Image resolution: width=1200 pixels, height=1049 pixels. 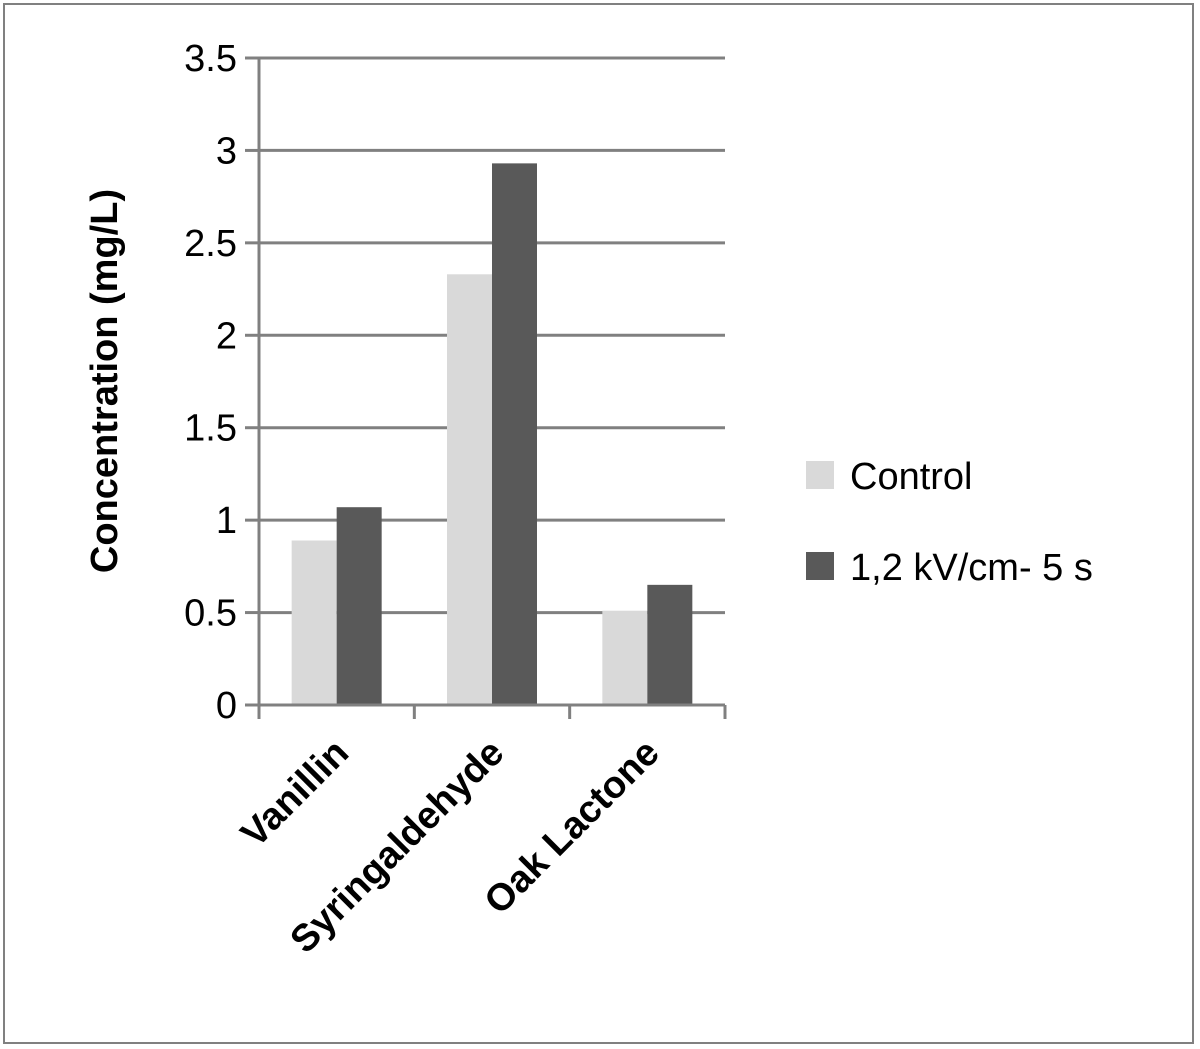 I want to click on legend: Control 1,2 kV/cm- 5 s, so click(x=949, y=522).